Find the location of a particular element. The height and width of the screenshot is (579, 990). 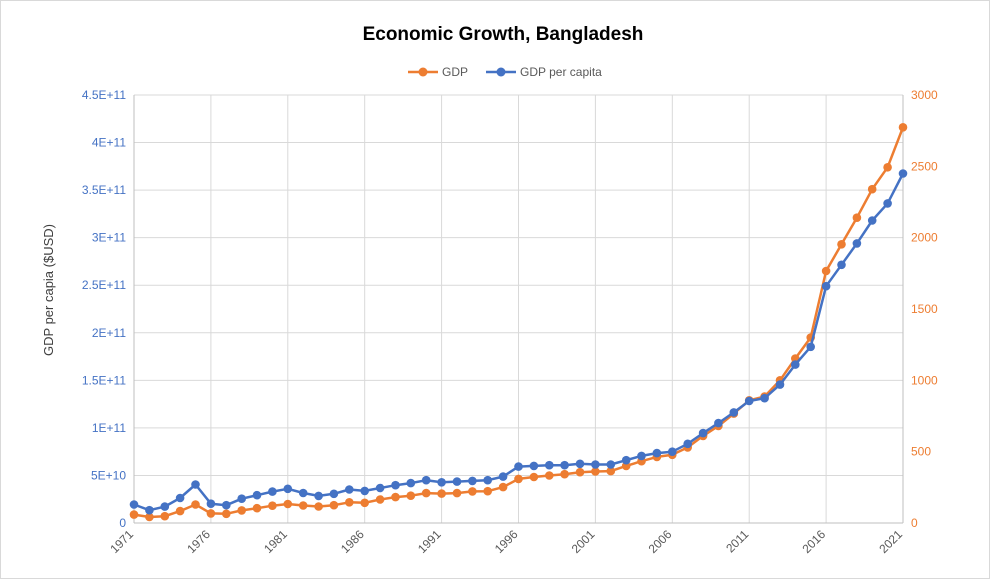

x-tick-label: 2016 is located at coordinates (813, 541).